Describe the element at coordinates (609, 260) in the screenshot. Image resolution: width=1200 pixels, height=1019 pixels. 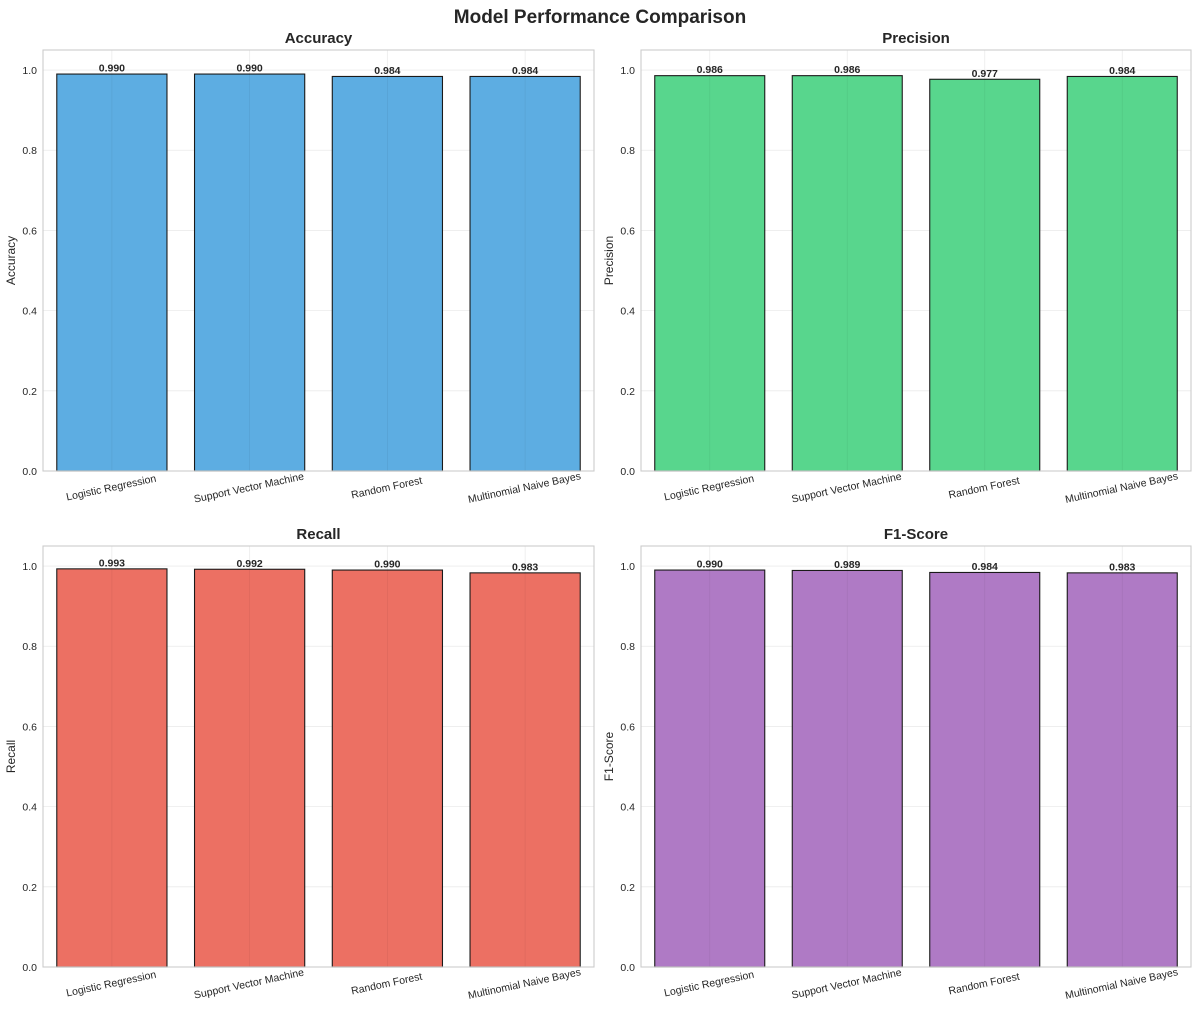
I see `y-axis-label: Precision` at that location.